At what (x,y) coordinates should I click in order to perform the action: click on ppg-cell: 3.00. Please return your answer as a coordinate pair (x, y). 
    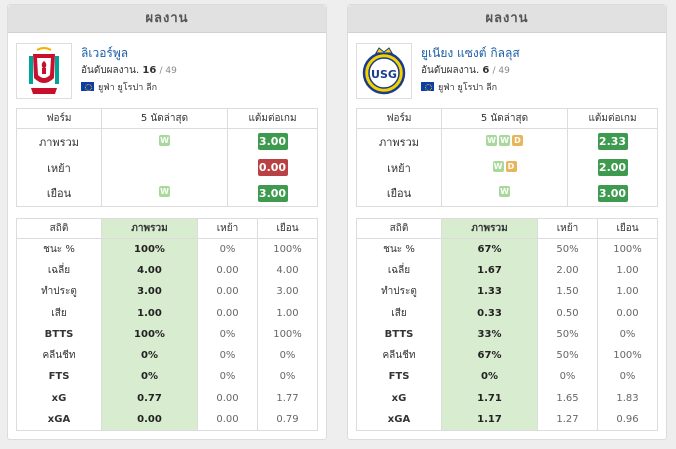
    Looking at the image, I should click on (272, 193).